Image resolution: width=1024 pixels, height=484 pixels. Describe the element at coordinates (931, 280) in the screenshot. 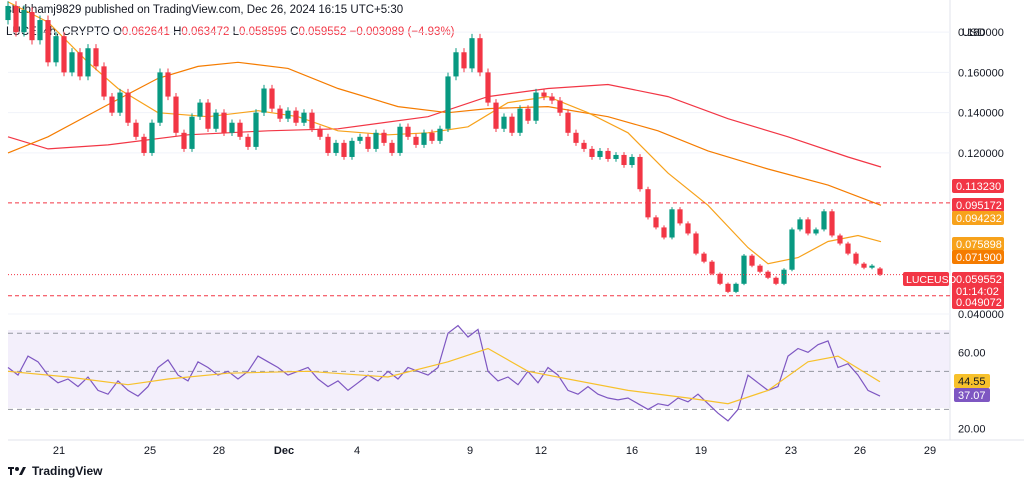

I see `symbol-price-tag-label: LUCEUSD` at that location.